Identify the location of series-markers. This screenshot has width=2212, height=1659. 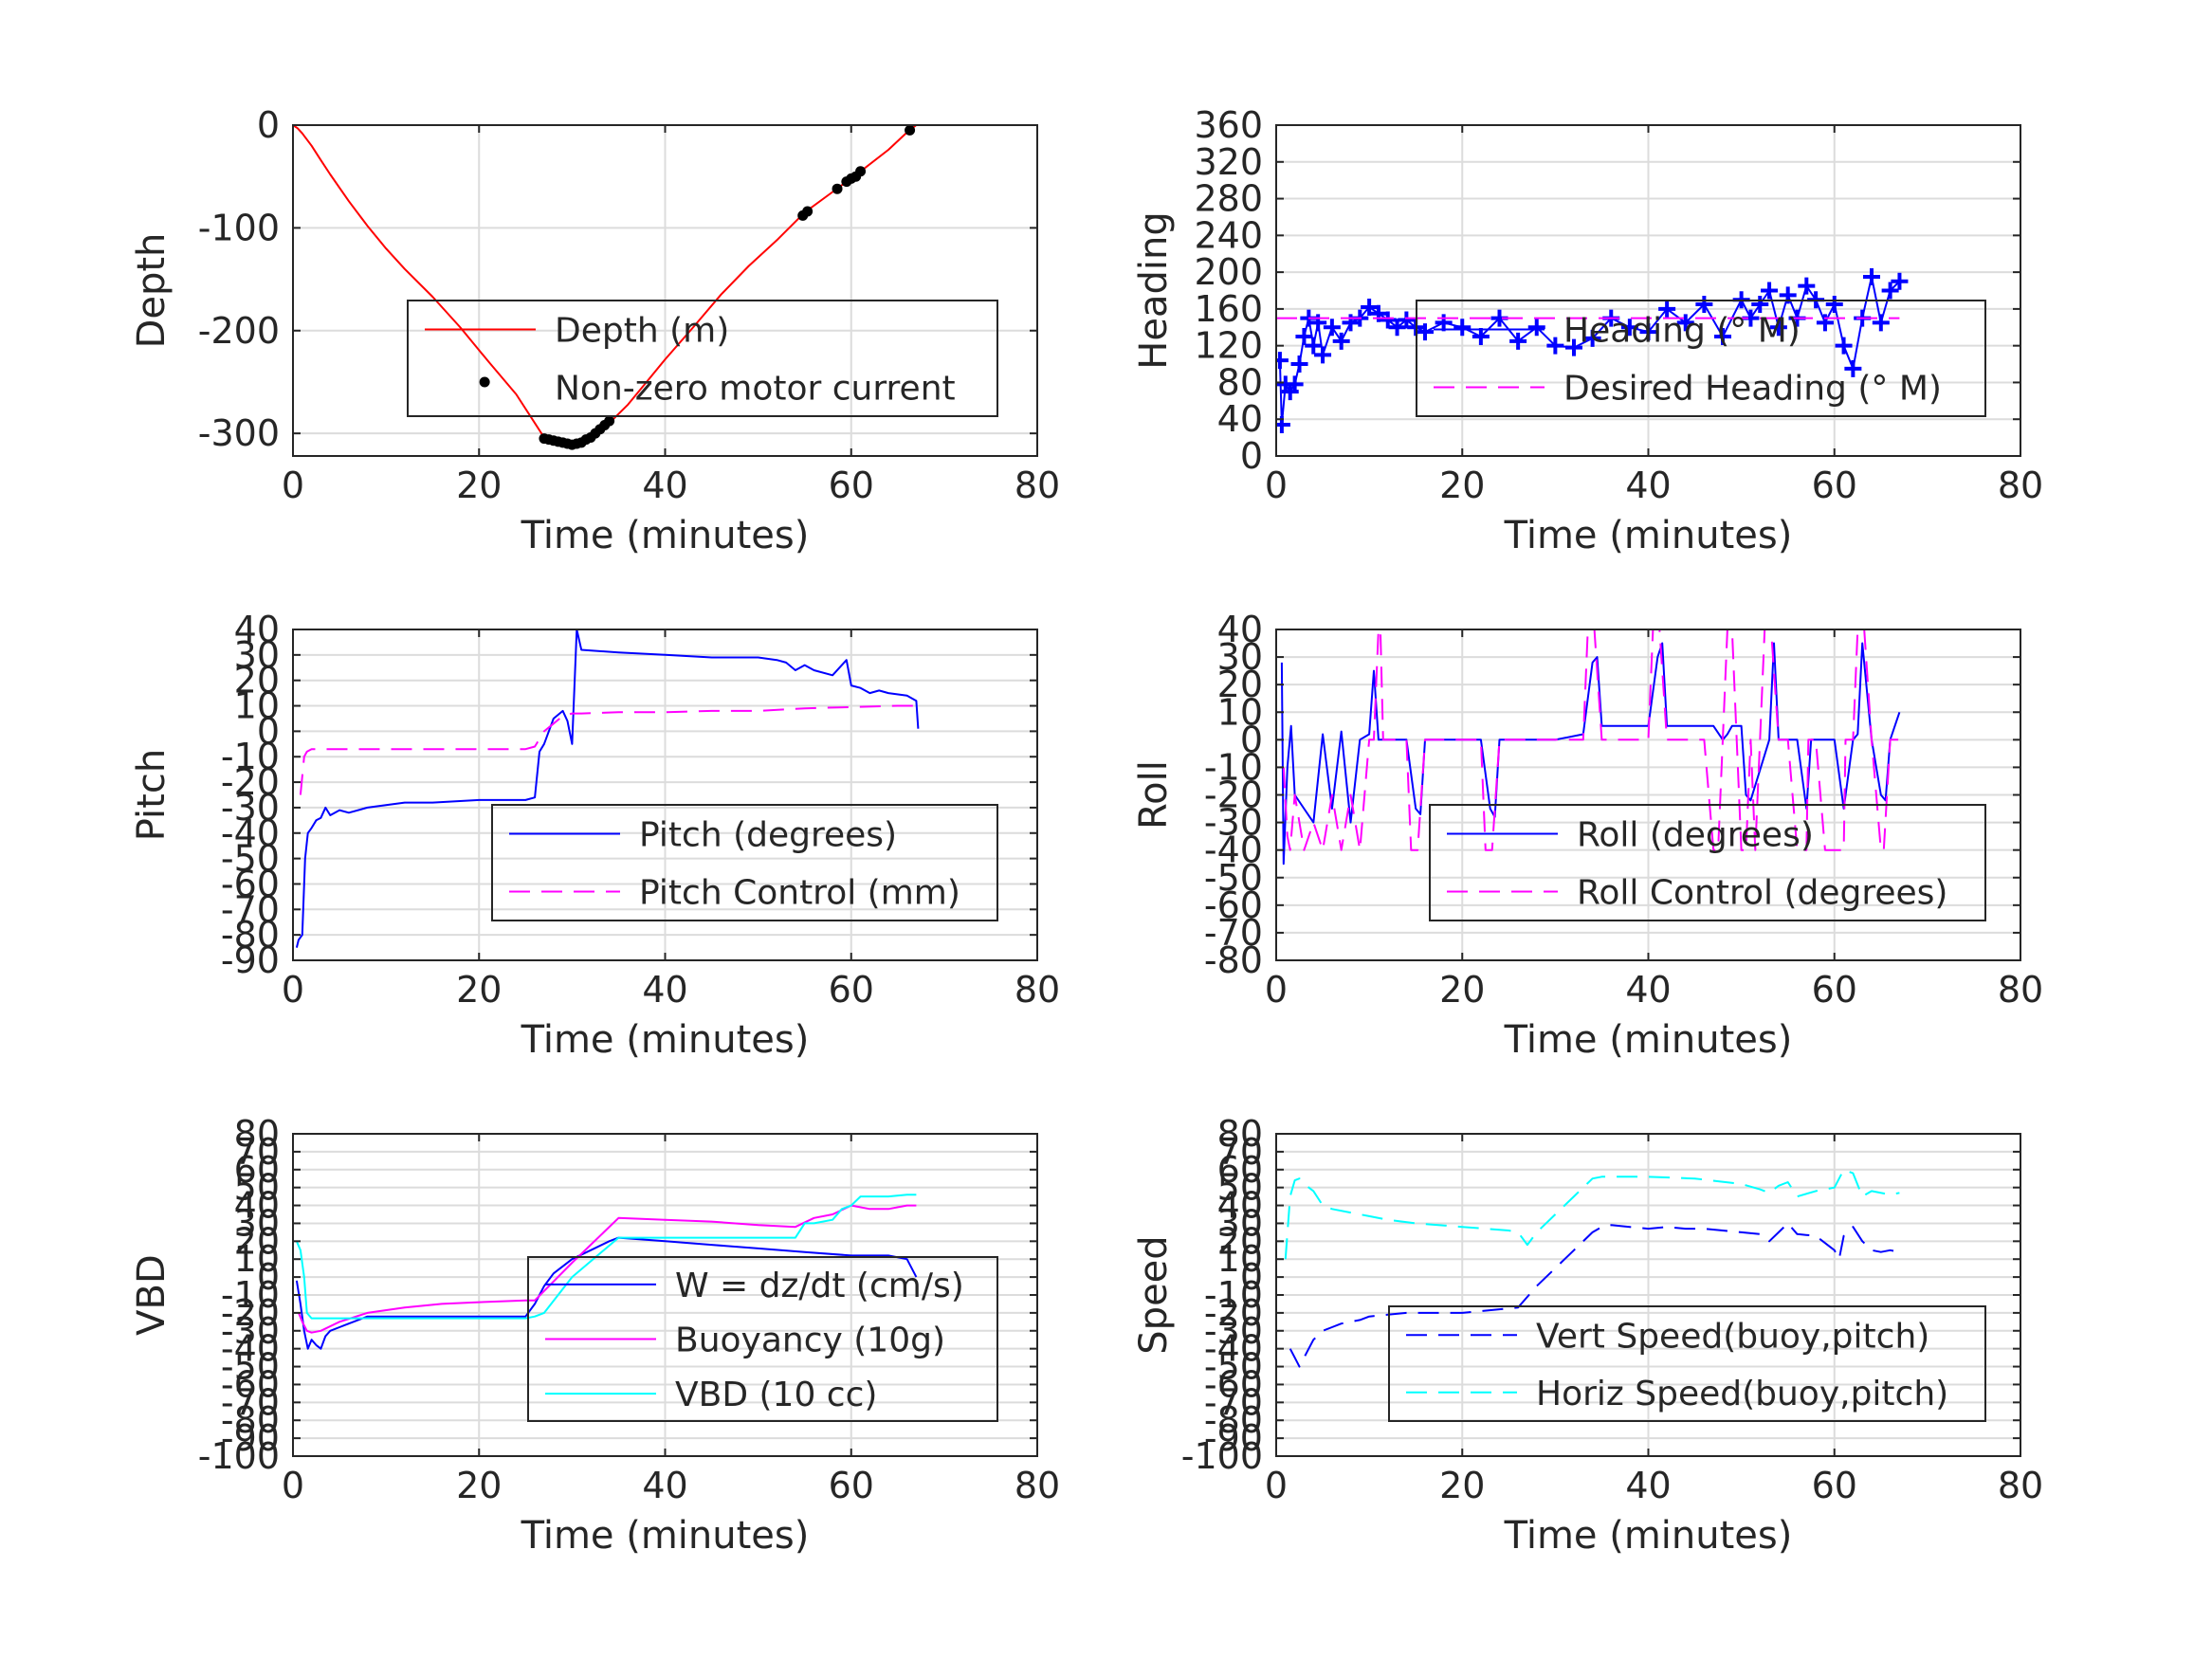
(697, 287).